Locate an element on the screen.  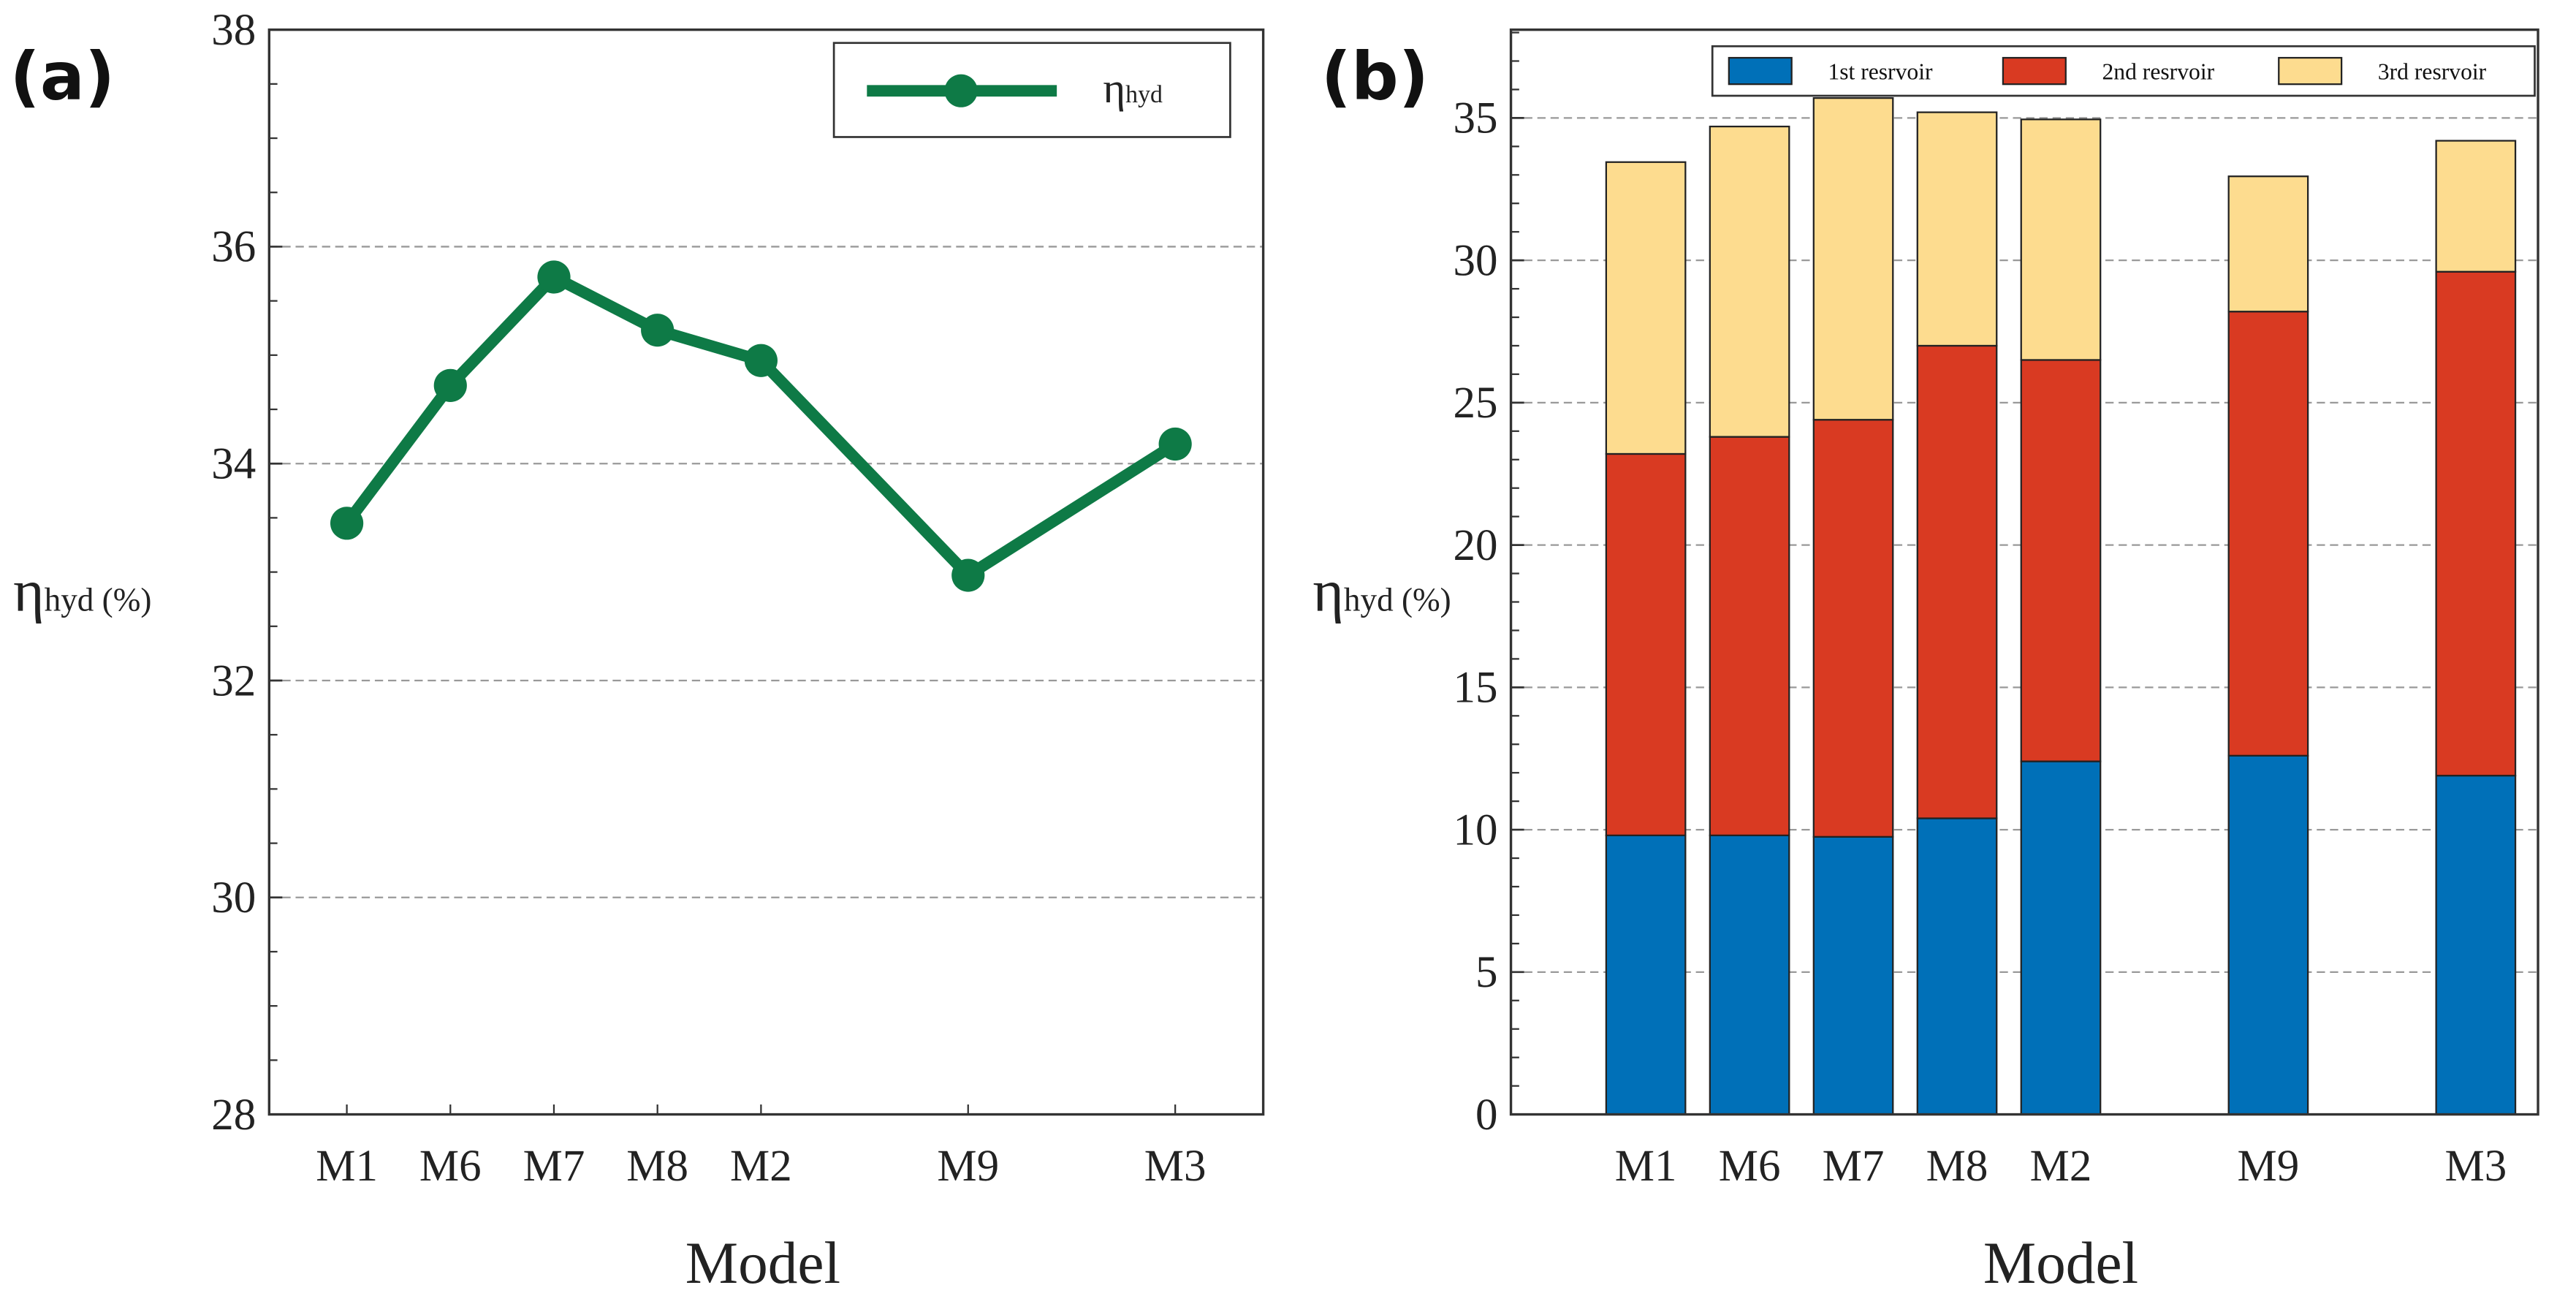
y-tick-label: 35 is located at coordinates (1475, 118).